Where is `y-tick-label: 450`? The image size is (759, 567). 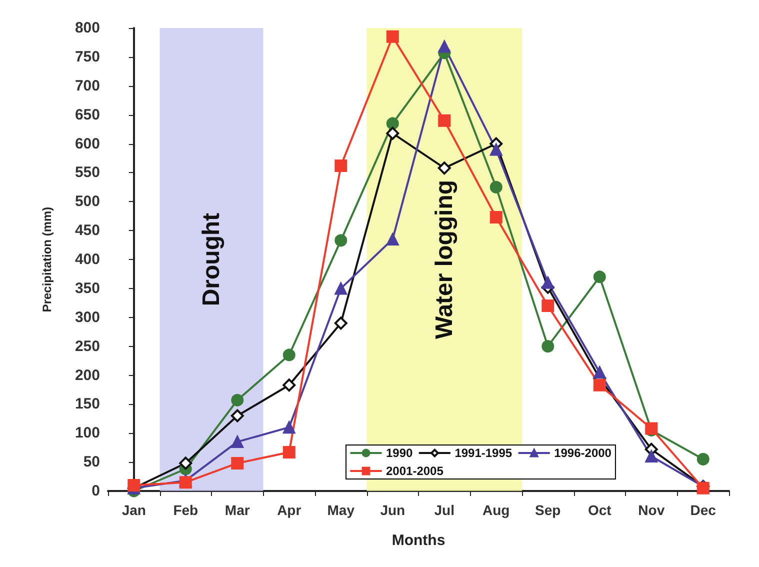
y-tick-label: 450 is located at coordinates (87, 231).